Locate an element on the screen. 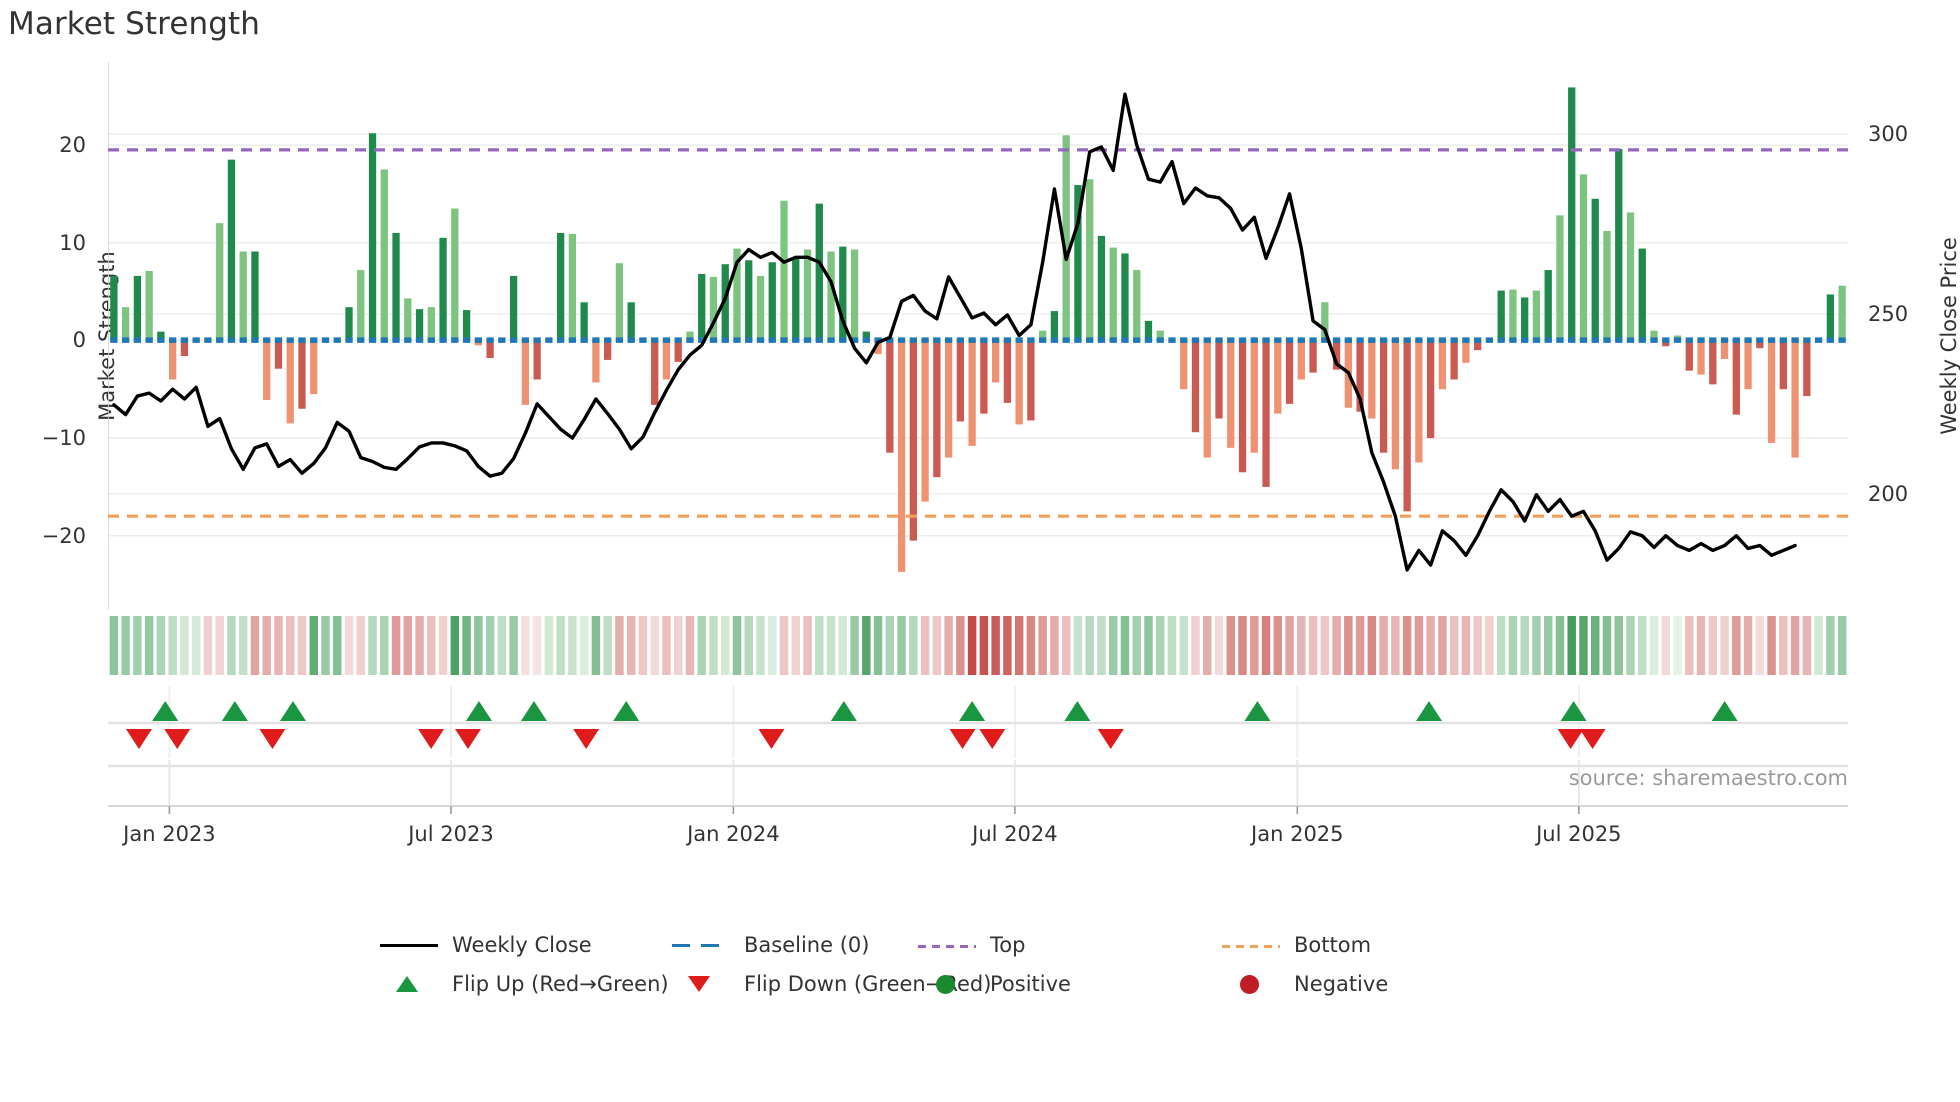 The image size is (1960, 1102). x-axis-svg is located at coordinates (978, 787).